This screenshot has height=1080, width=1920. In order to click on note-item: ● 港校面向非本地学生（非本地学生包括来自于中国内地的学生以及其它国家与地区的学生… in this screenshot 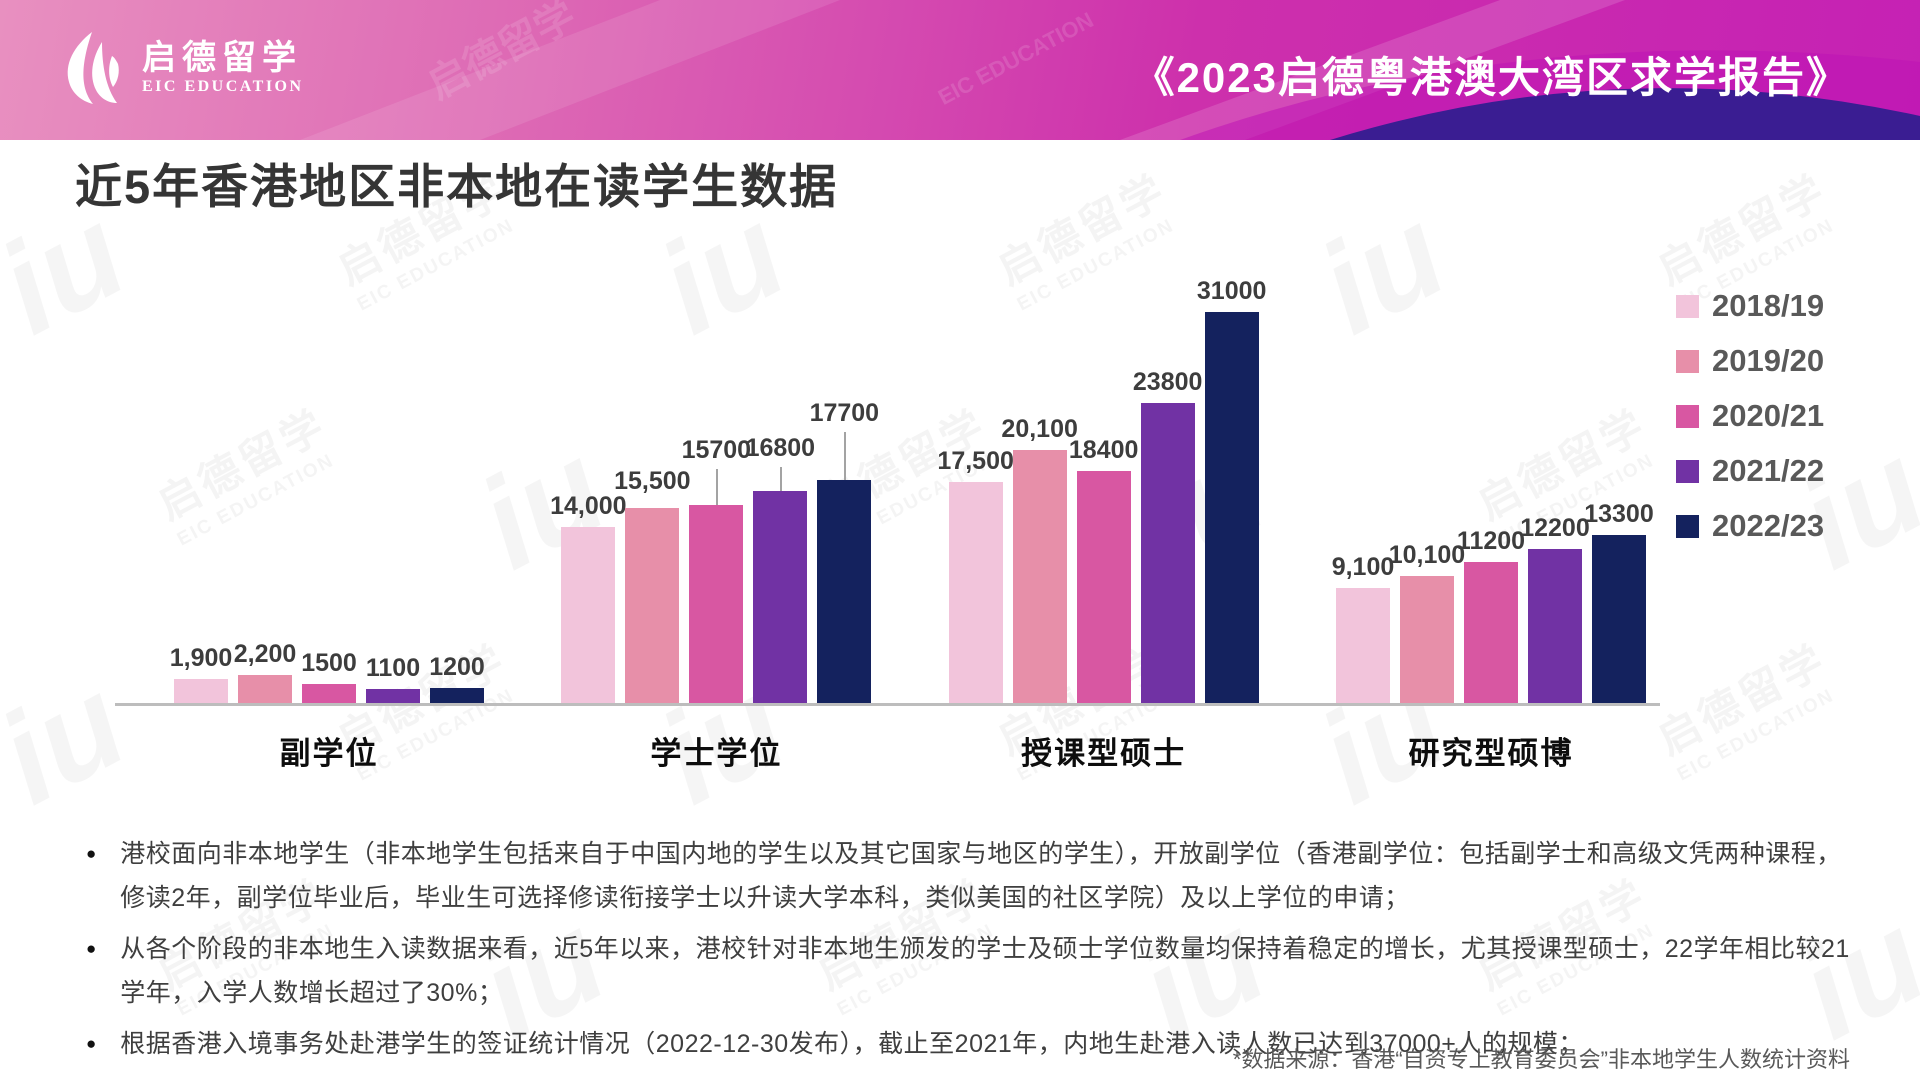, I will do `click(971, 876)`.